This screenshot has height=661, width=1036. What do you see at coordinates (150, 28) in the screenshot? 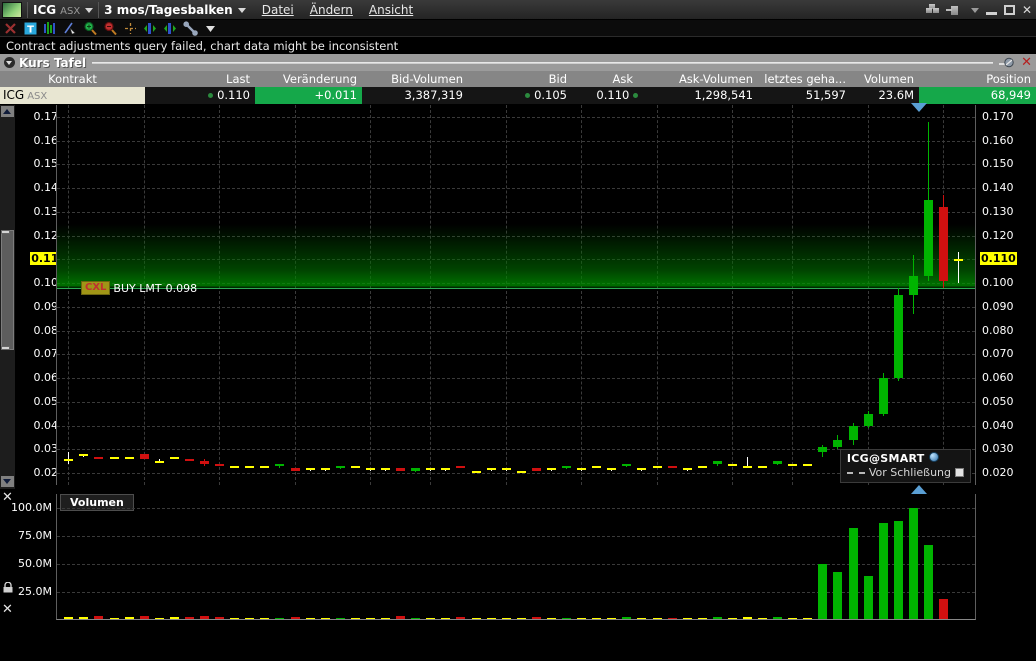
I see `expand-left-icon` at bounding box center [150, 28].